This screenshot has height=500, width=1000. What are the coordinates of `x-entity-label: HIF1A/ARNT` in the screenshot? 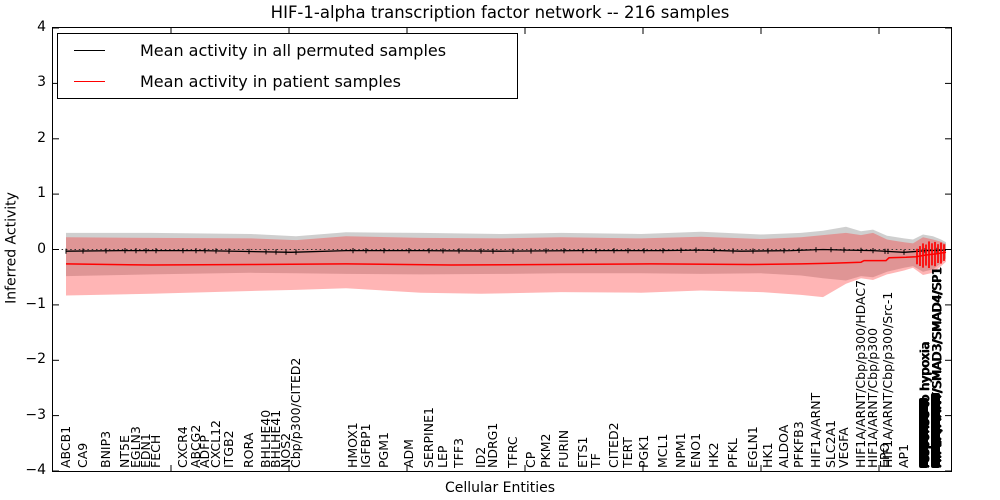 It's located at (815, 430).